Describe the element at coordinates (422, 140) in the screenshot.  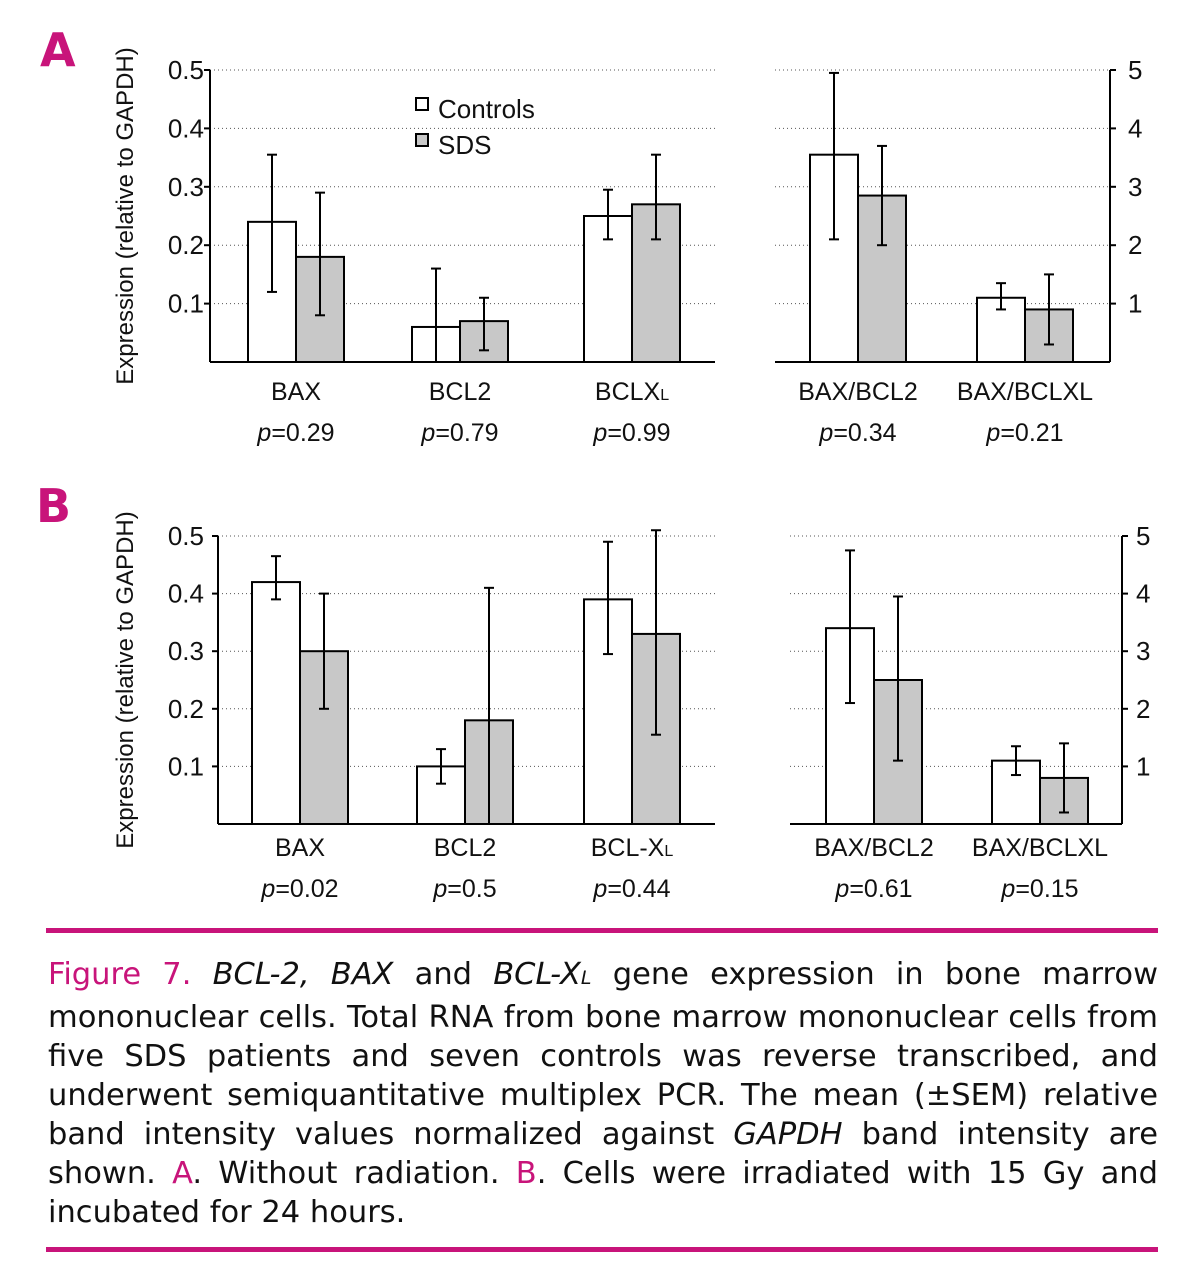
I see `legend-sds-swatch` at that location.